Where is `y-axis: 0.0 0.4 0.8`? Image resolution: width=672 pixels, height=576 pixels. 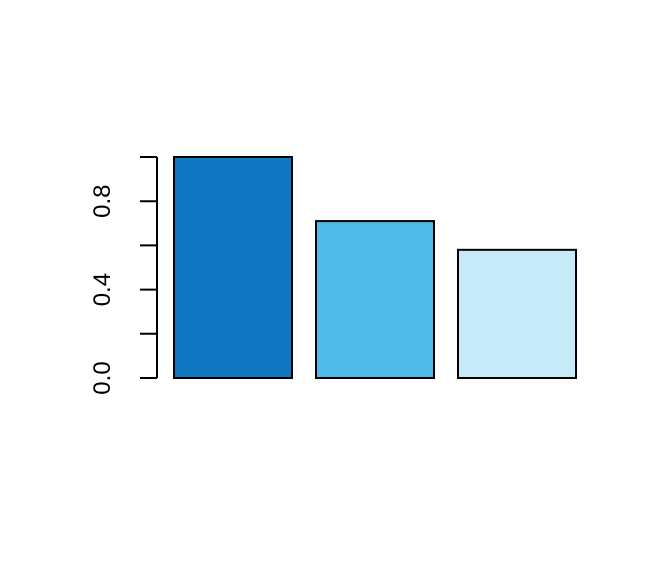
y-axis: 0.0 0.4 0.8 is located at coordinates (123, 275).